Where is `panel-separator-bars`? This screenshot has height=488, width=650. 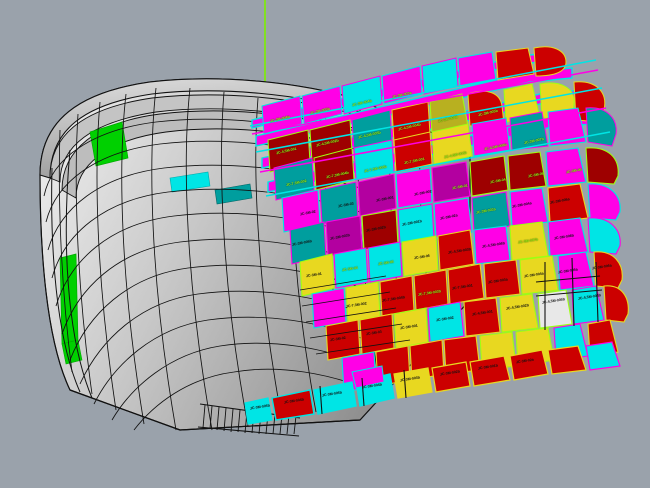
panel-separator-bars is located at coordinates (461, 336).